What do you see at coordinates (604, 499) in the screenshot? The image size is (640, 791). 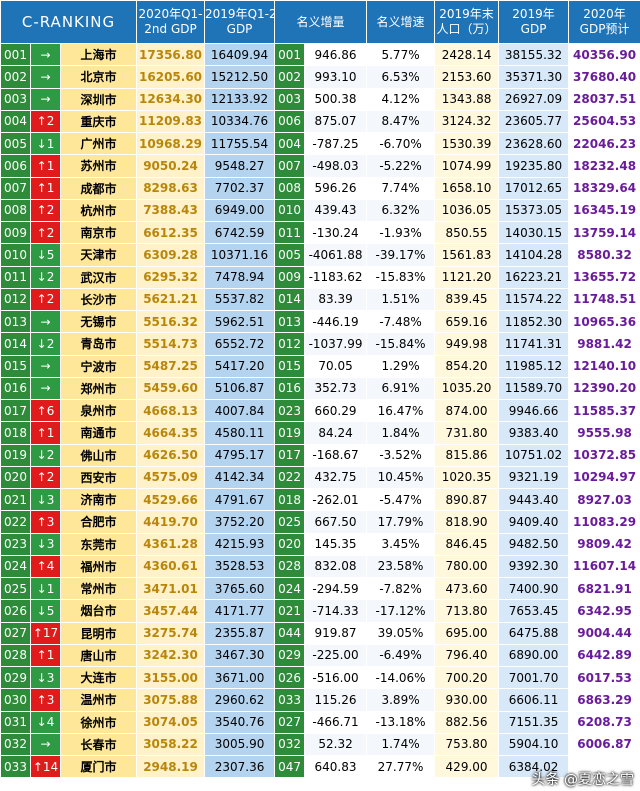 I see `gdp-2020-forecast-cell: 8927.03` at bounding box center [604, 499].